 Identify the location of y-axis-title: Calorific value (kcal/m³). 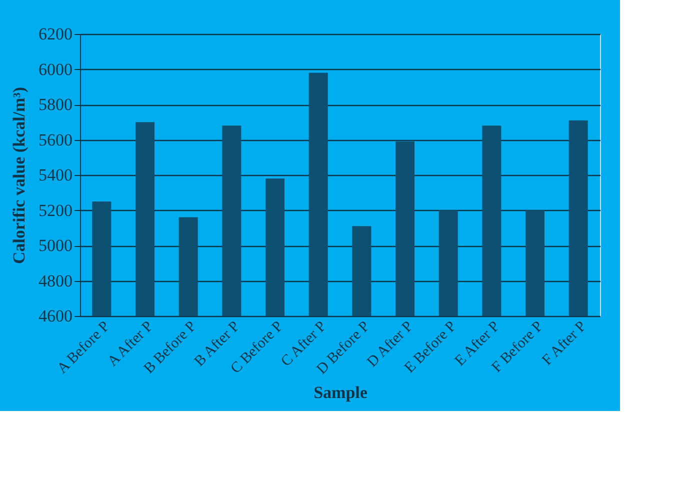
(19, 175).